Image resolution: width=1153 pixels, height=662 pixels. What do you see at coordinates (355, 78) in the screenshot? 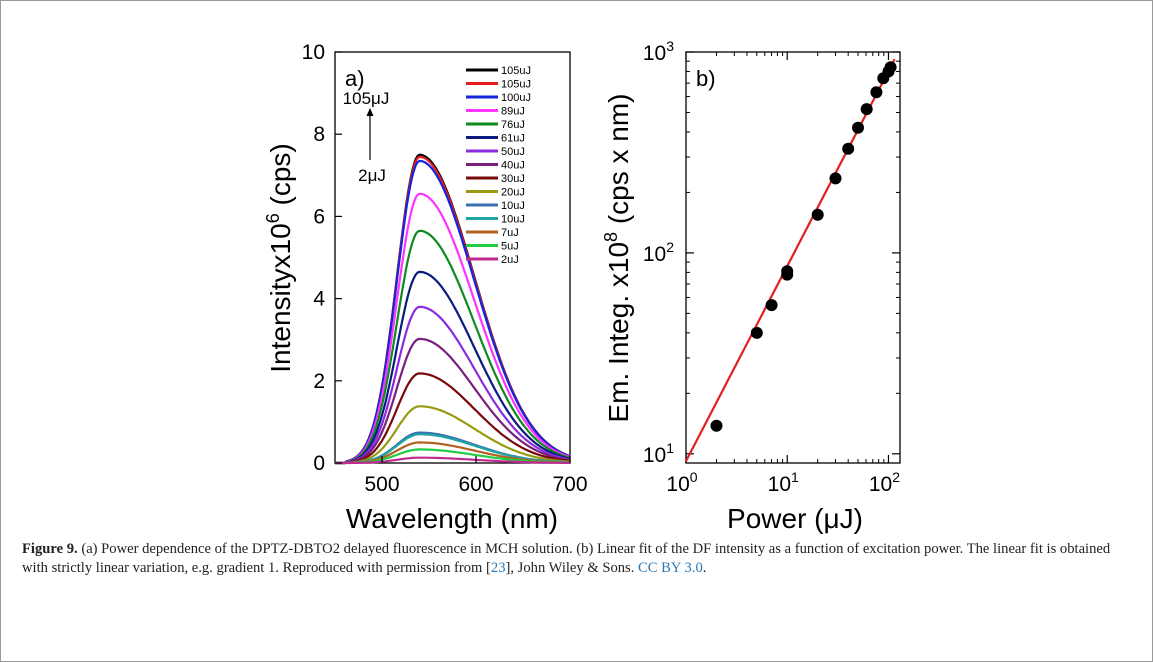
I see `panel-a-label: a)` at bounding box center [355, 78].